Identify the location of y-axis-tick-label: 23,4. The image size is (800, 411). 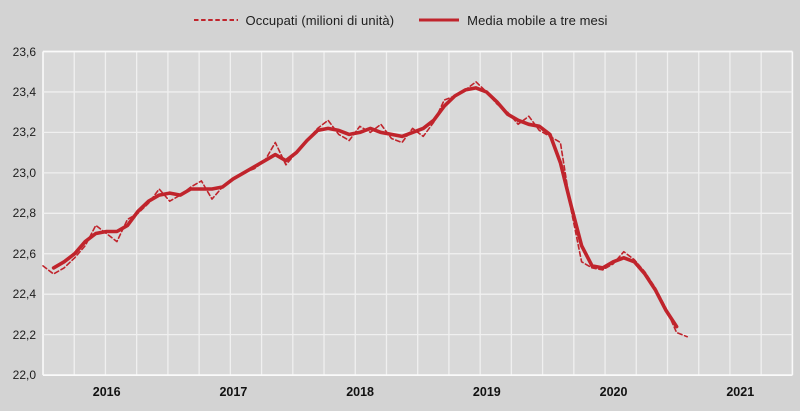
(24, 91).